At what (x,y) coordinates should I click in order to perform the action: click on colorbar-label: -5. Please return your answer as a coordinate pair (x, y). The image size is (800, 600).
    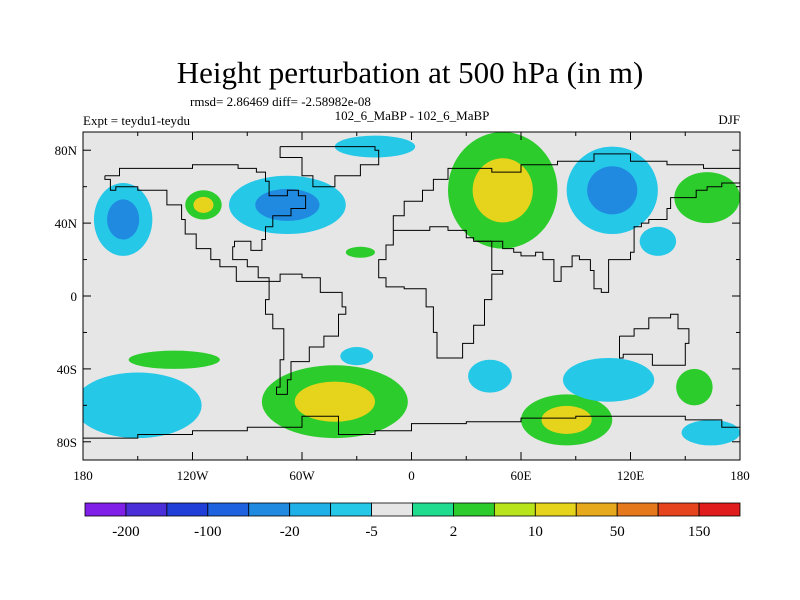
    Looking at the image, I should click on (371, 532).